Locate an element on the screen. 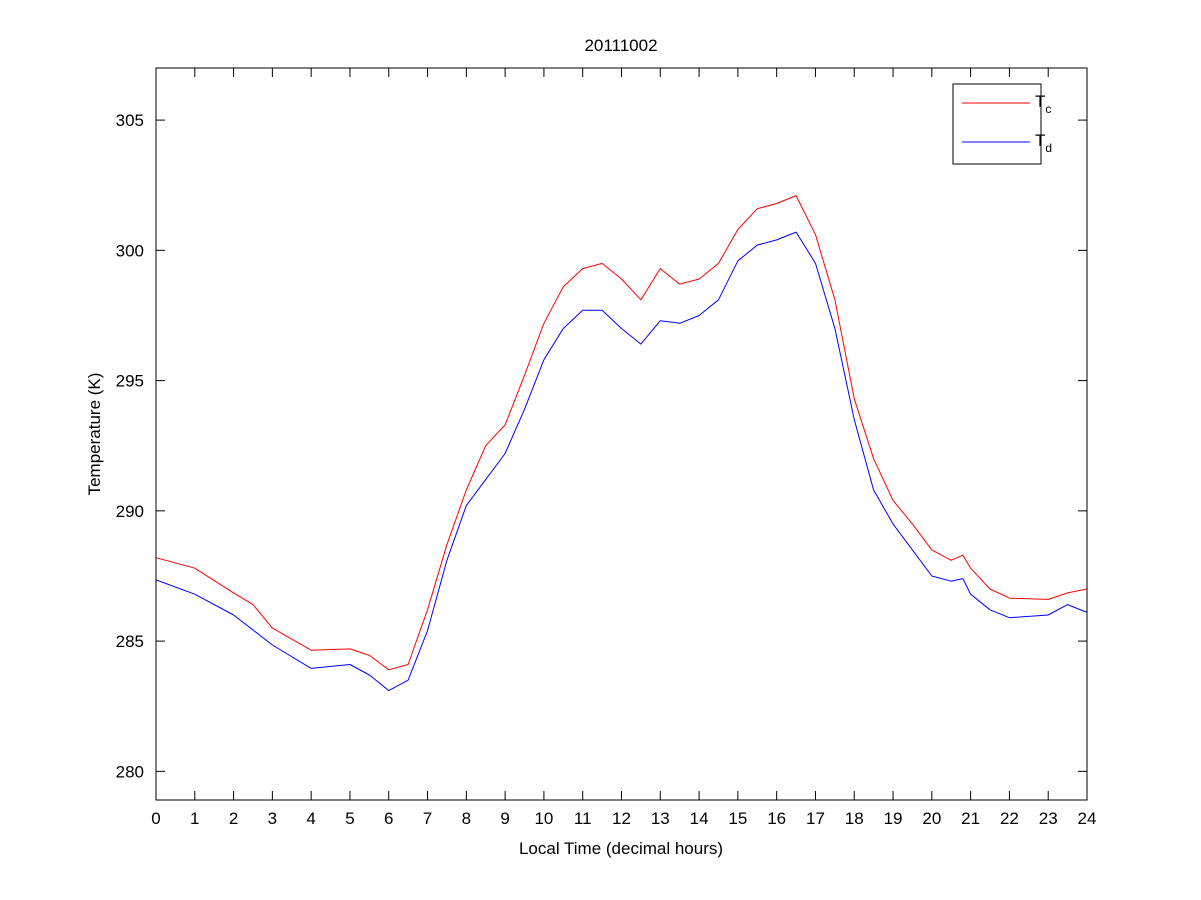 The width and height of the screenshot is (1201, 900). x-tick-label: 23 is located at coordinates (1048, 818).